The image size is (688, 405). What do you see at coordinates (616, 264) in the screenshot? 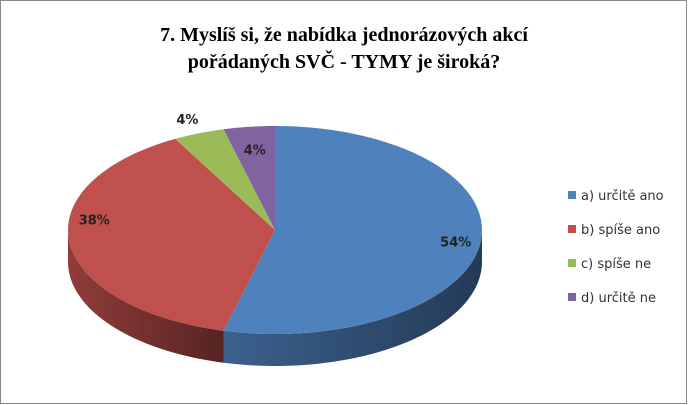
I see `legend-label: c) spíše ne` at bounding box center [616, 264].